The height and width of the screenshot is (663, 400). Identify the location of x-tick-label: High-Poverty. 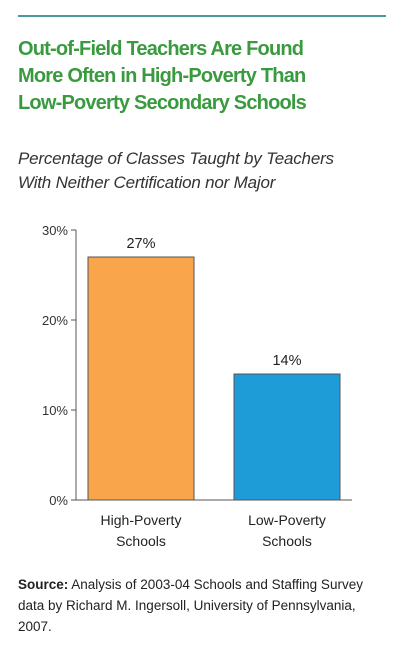
(141, 520).